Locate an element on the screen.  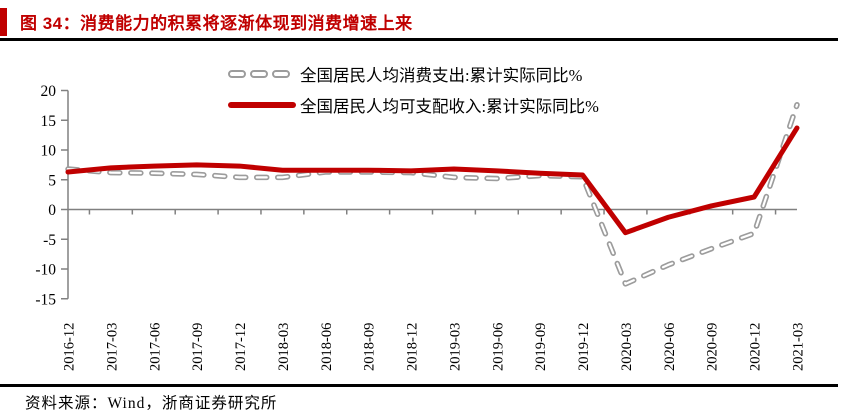
svg-text: 2018-09 is located at coordinates (370, 347).